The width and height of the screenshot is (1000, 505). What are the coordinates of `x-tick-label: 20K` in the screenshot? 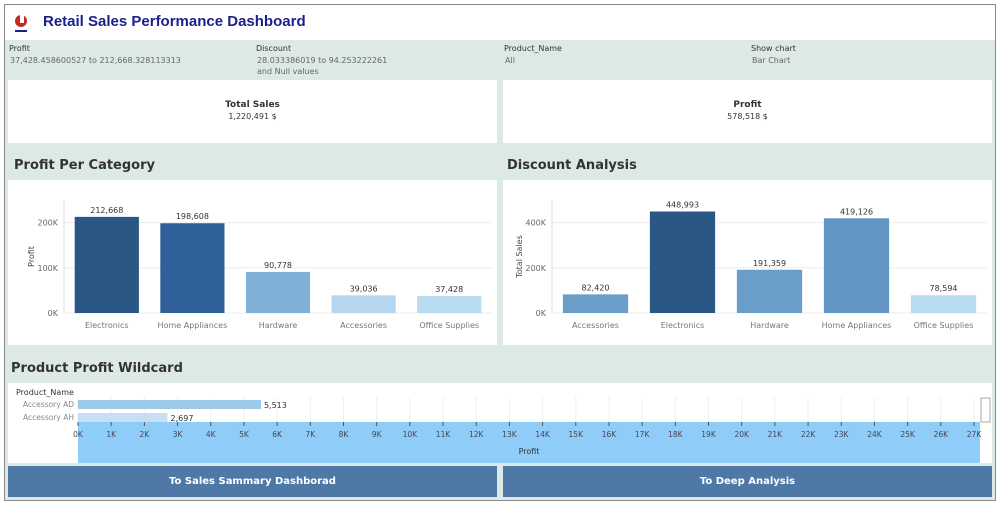 It's located at (742, 434).